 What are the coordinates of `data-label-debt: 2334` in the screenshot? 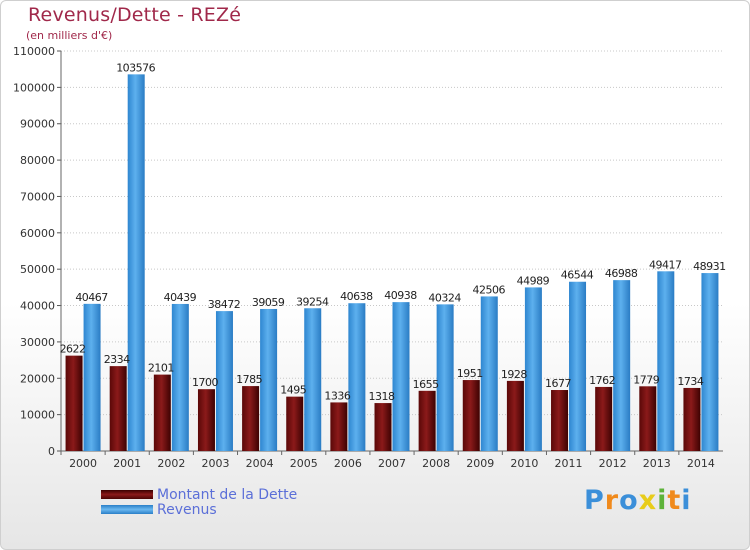 It's located at (117, 359).